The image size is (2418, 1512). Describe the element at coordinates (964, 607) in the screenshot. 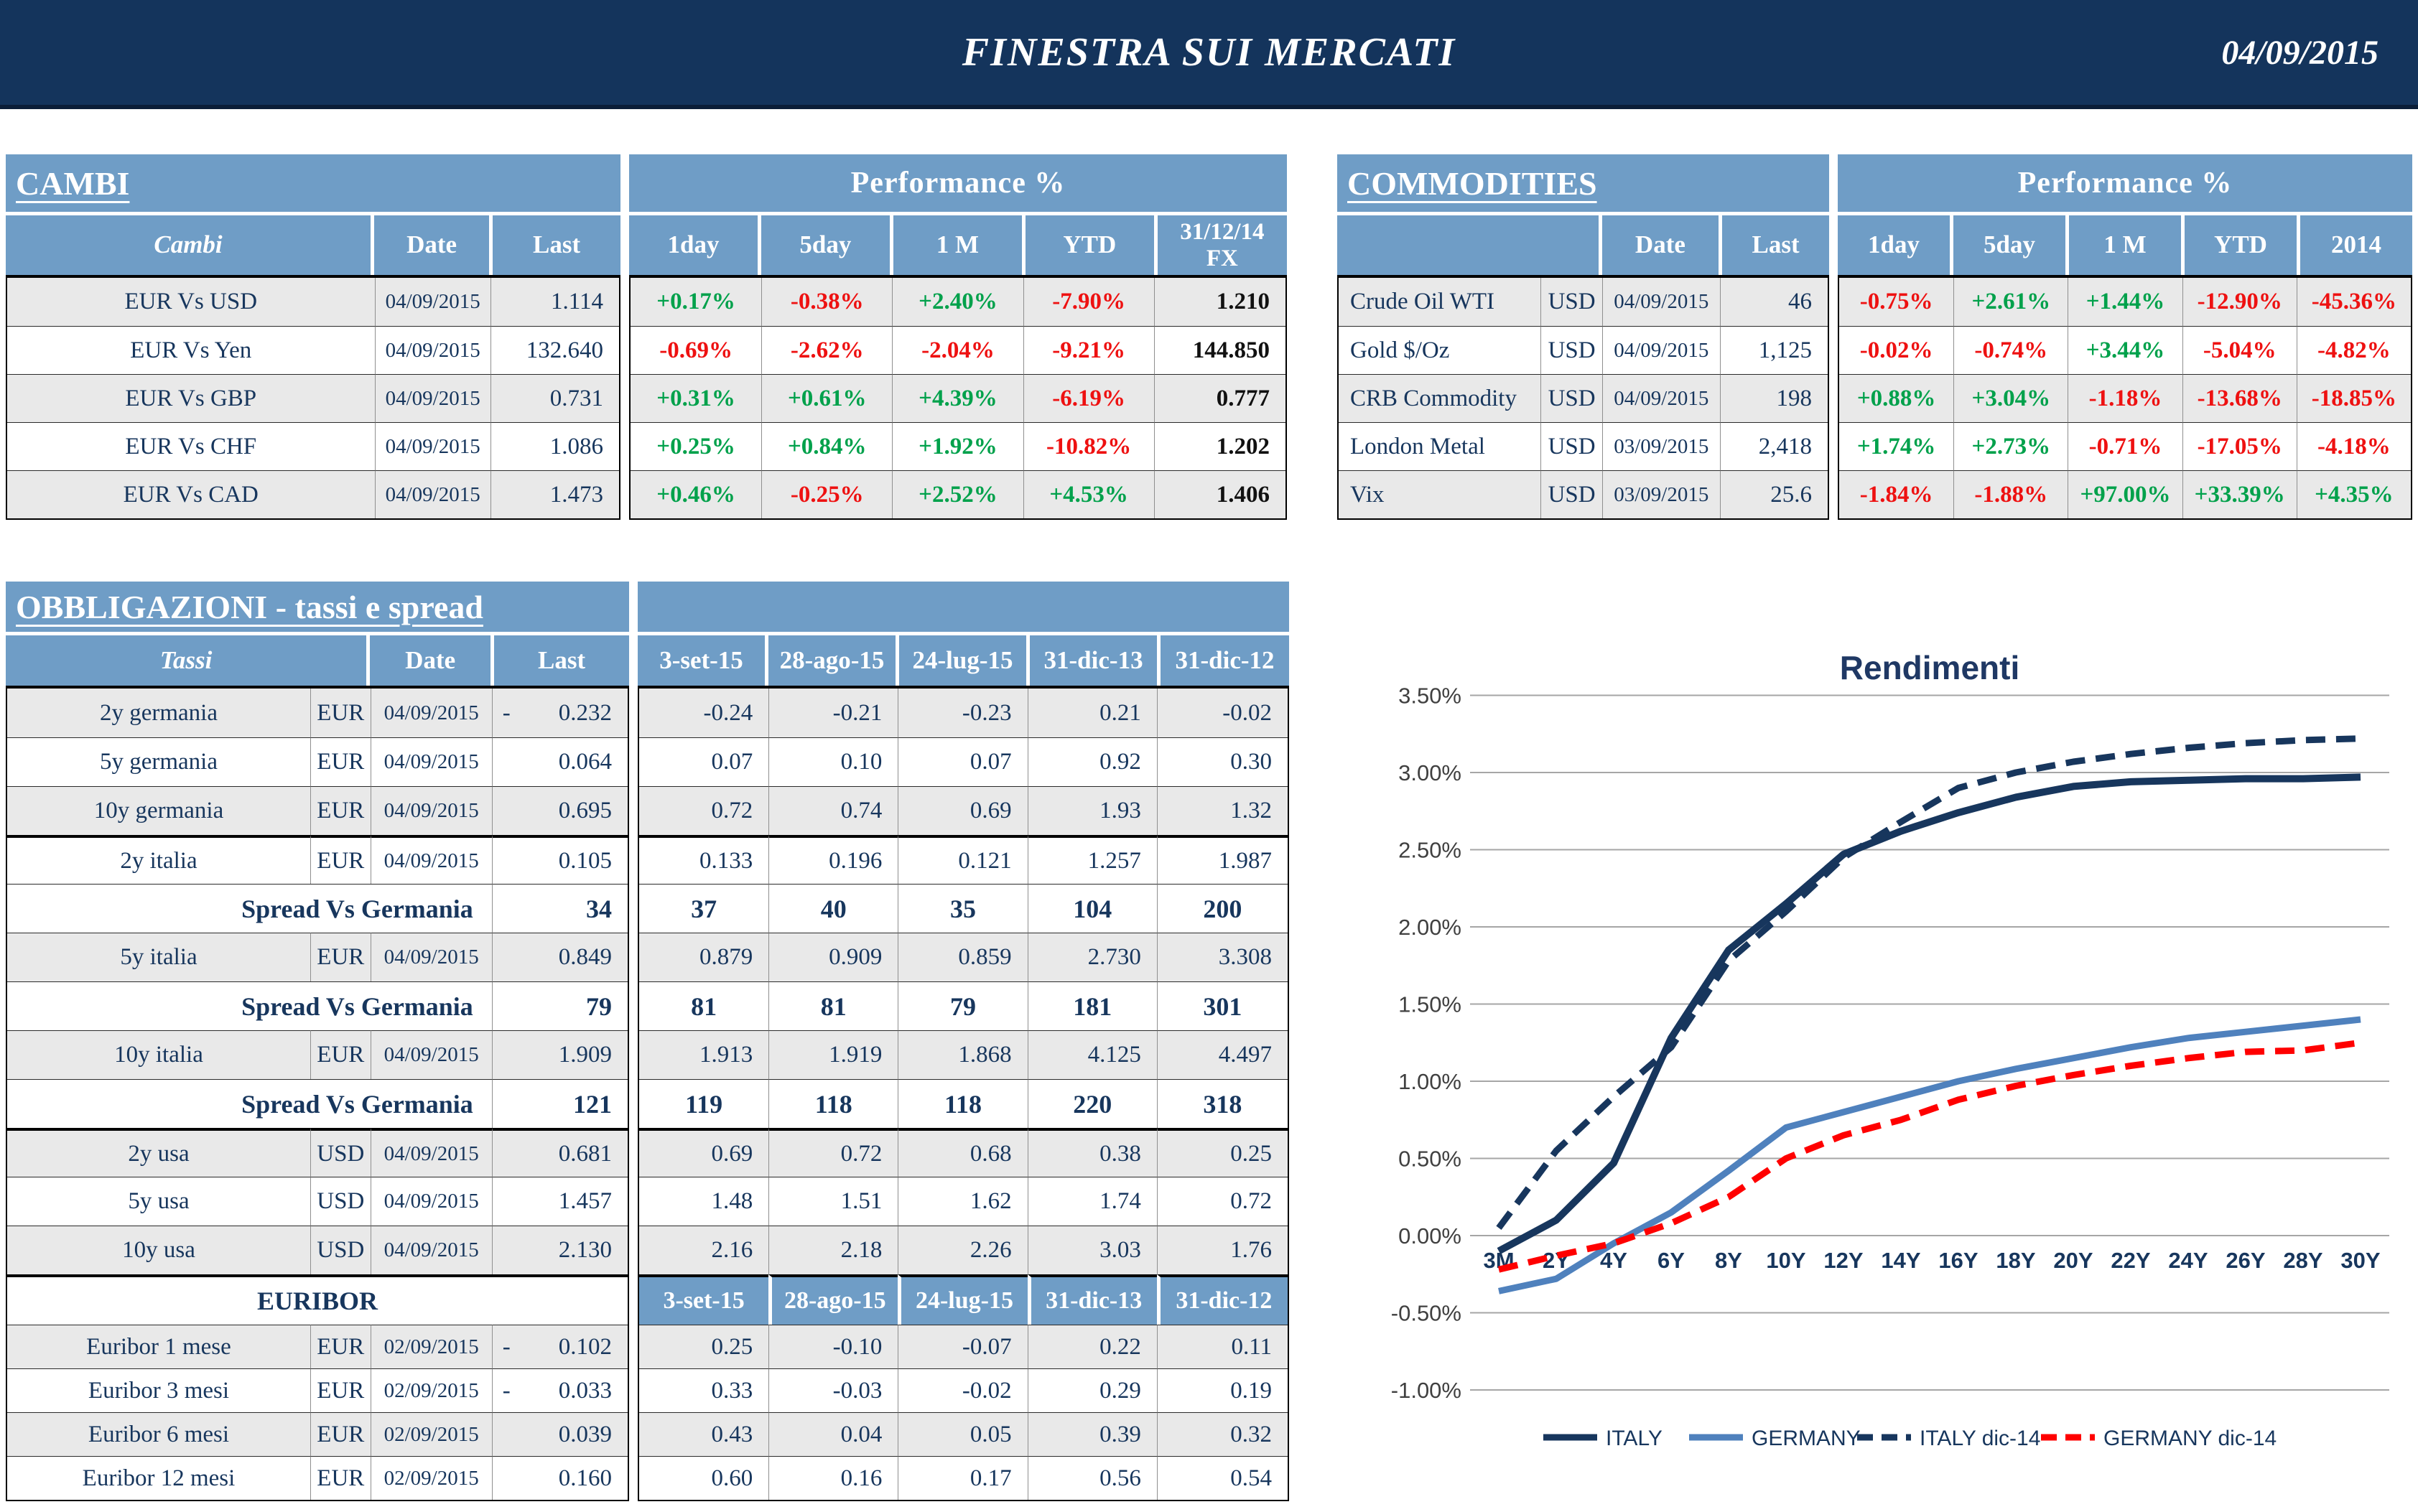

I see `bonds-title-spacer` at that location.